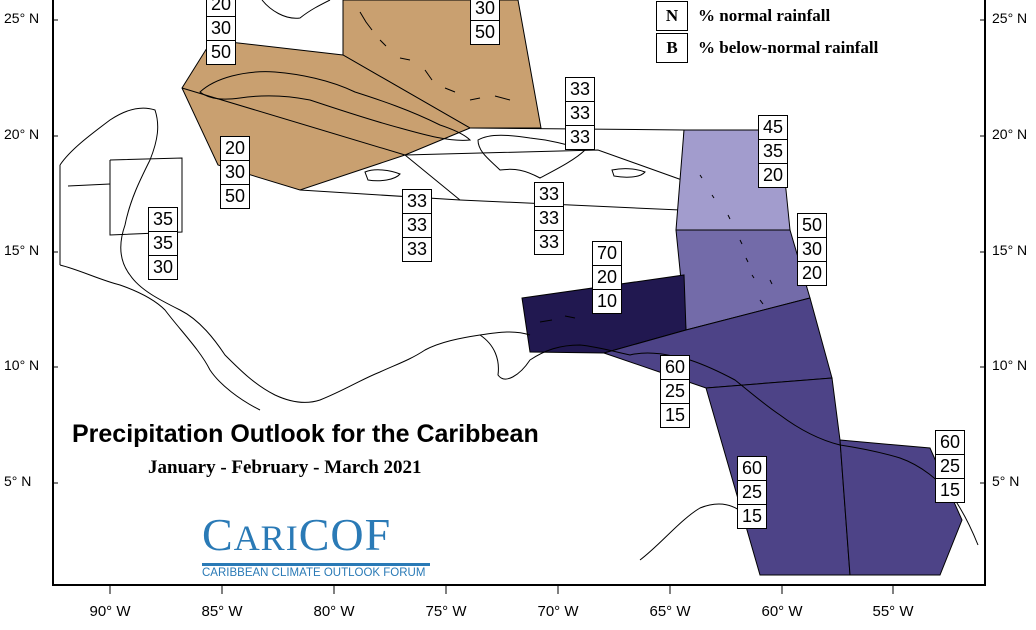 Image resolution: width=1036 pixels, height=630 pixels. Describe the element at coordinates (788, 47) in the screenshot. I see `legend-text-below: % below-normal rainfall` at that location.